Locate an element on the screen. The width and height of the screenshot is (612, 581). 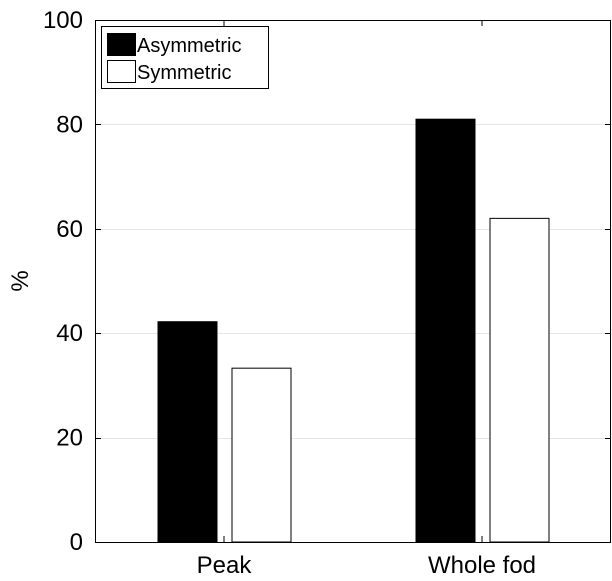
category-labels: Peak Whole fod is located at coordinates (366, 565).